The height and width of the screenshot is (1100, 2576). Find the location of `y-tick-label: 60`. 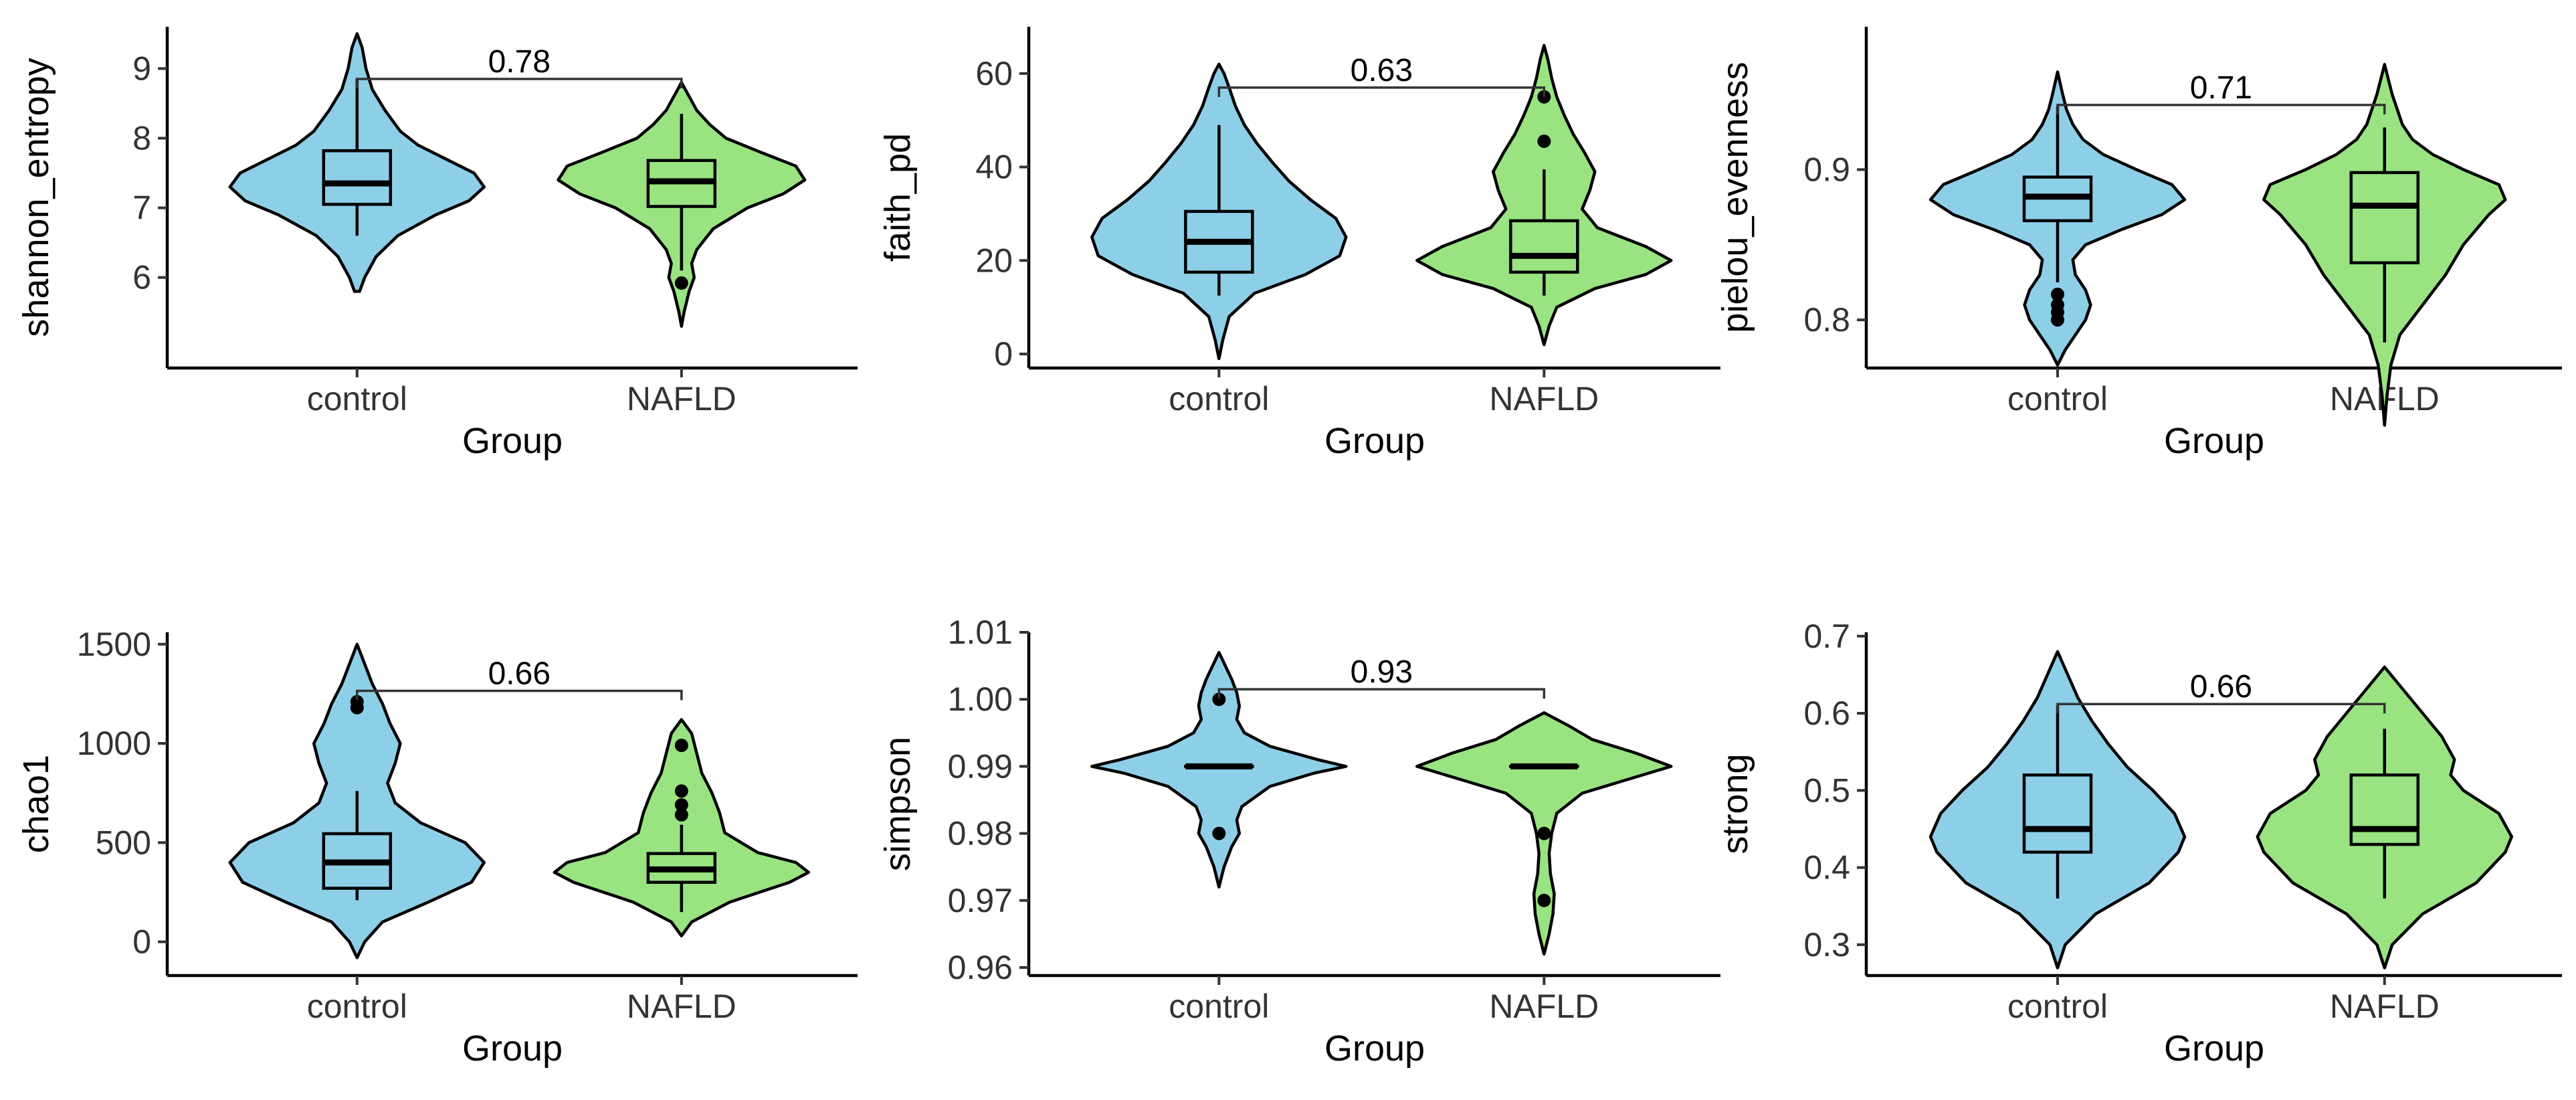

y-tick-label: 60 is located at coordinates (994, 73).